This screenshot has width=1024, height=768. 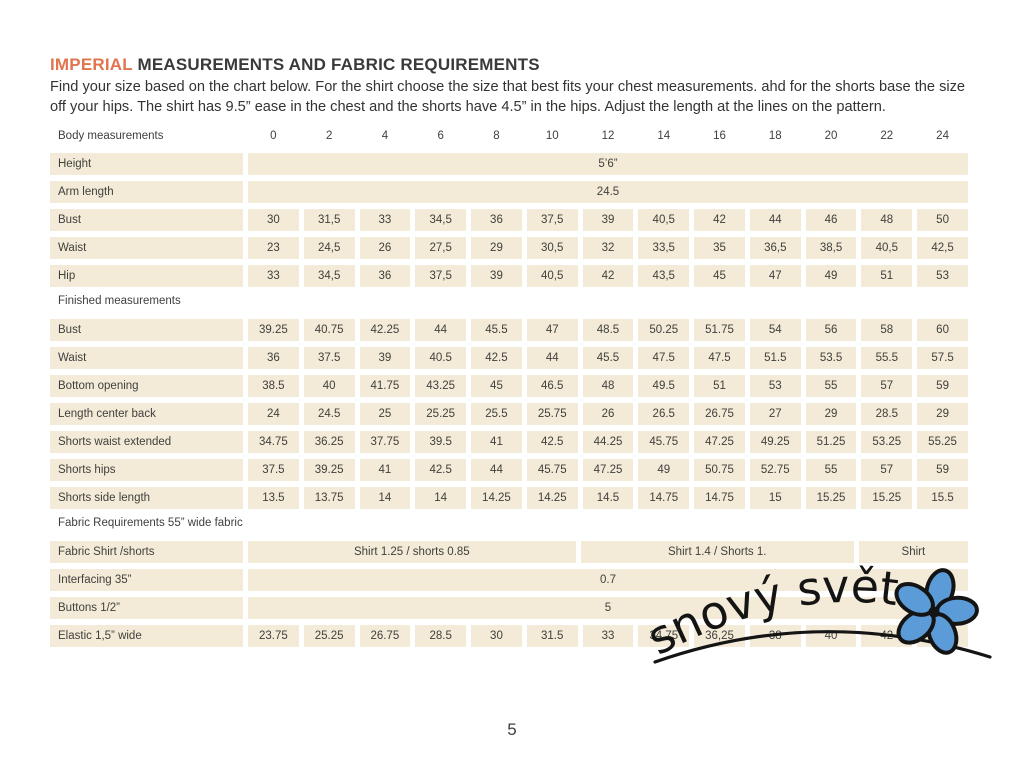 I want to click on value-cell: 36, so click(x=496, y=220).